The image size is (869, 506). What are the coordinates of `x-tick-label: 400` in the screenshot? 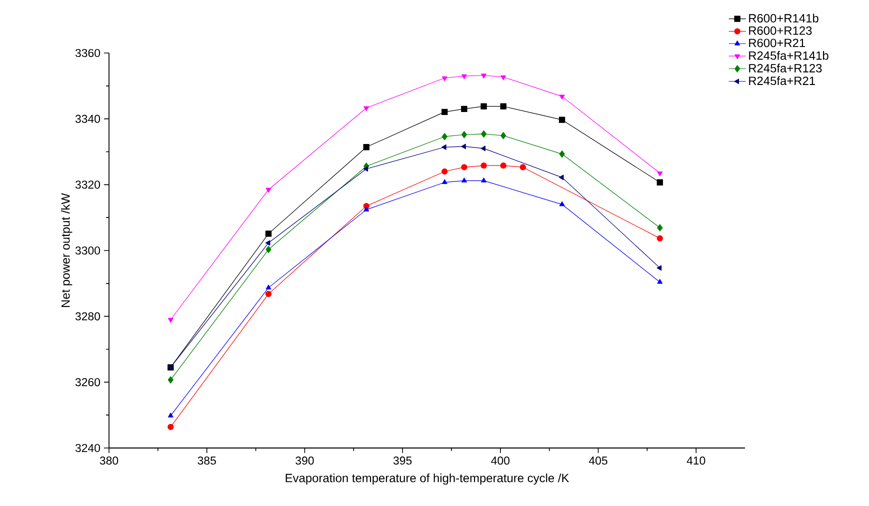 It's located at (500, 460).